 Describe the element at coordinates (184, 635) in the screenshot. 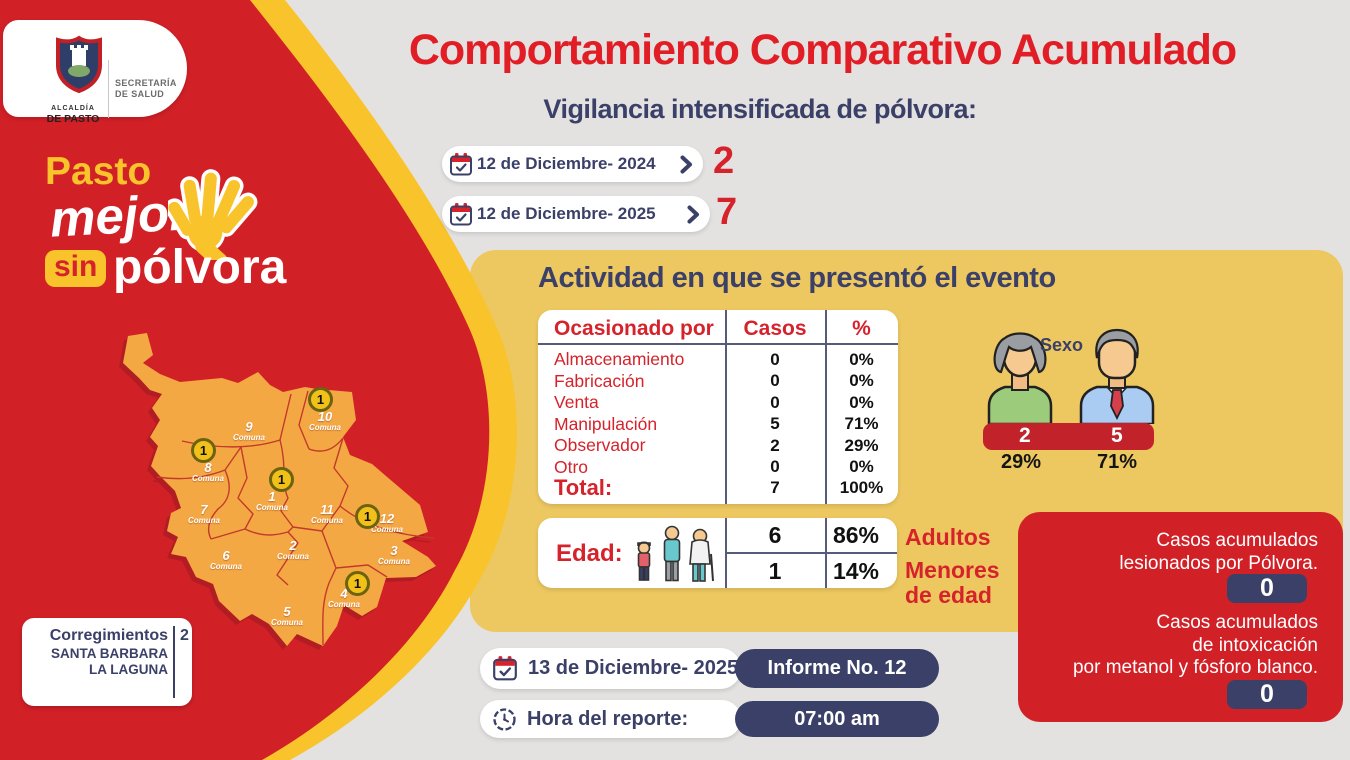

I see `corregimientos-count: 2` at that location.